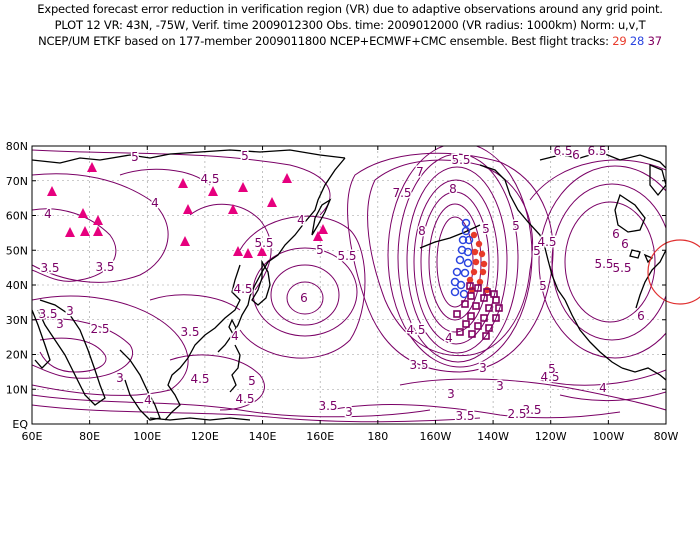 This screenshot has height=540, width=700. I want to click on lon-label: 140W, so click(493, 436).